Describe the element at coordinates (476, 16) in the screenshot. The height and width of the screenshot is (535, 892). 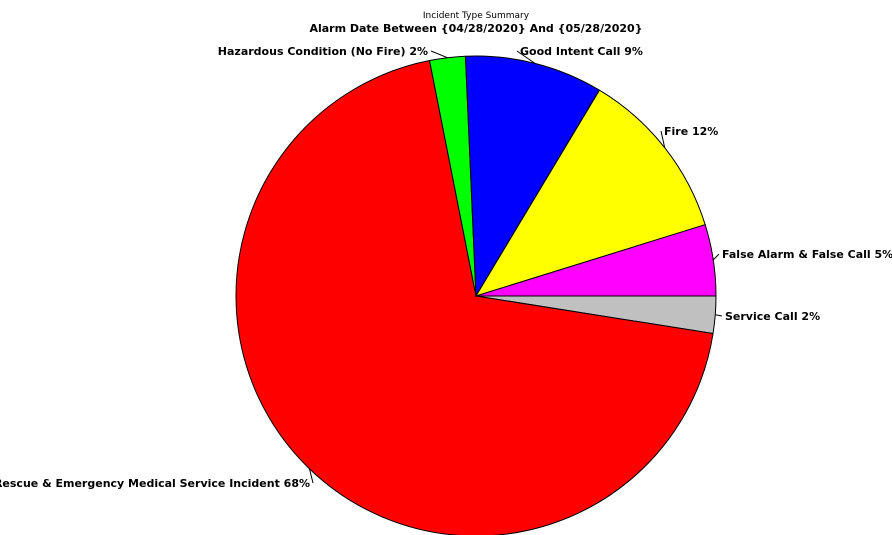
I see `chart-title: Incident Type Summary` at that location.